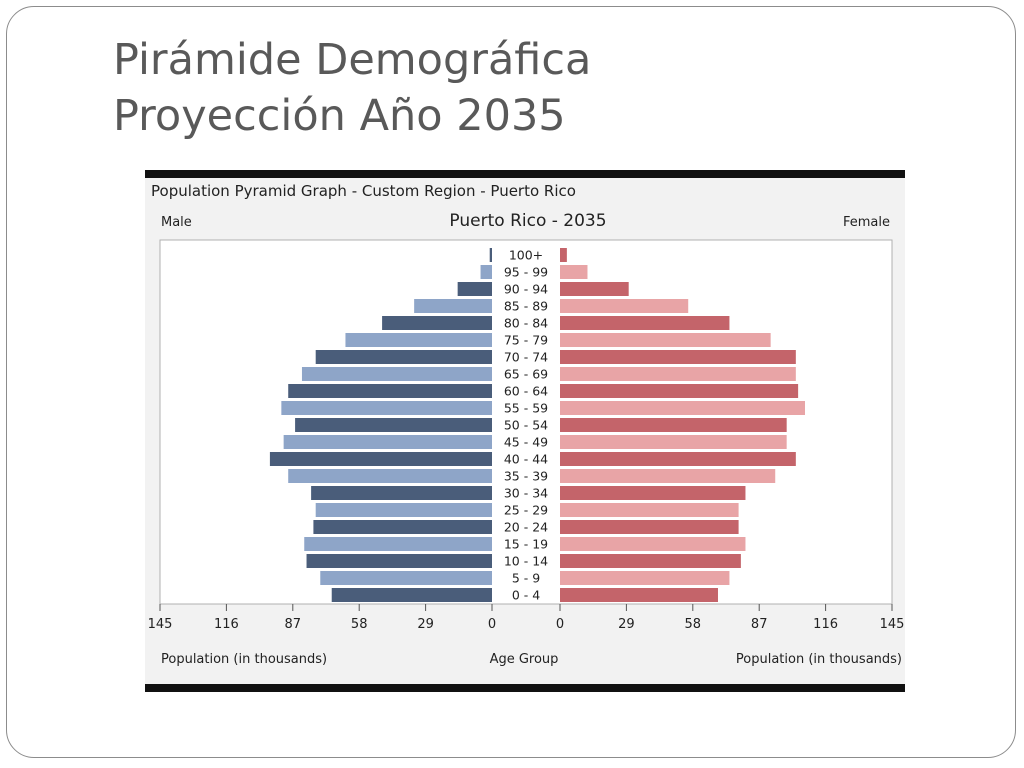  I want to click on chart-bottom-border, so click(525, 688).